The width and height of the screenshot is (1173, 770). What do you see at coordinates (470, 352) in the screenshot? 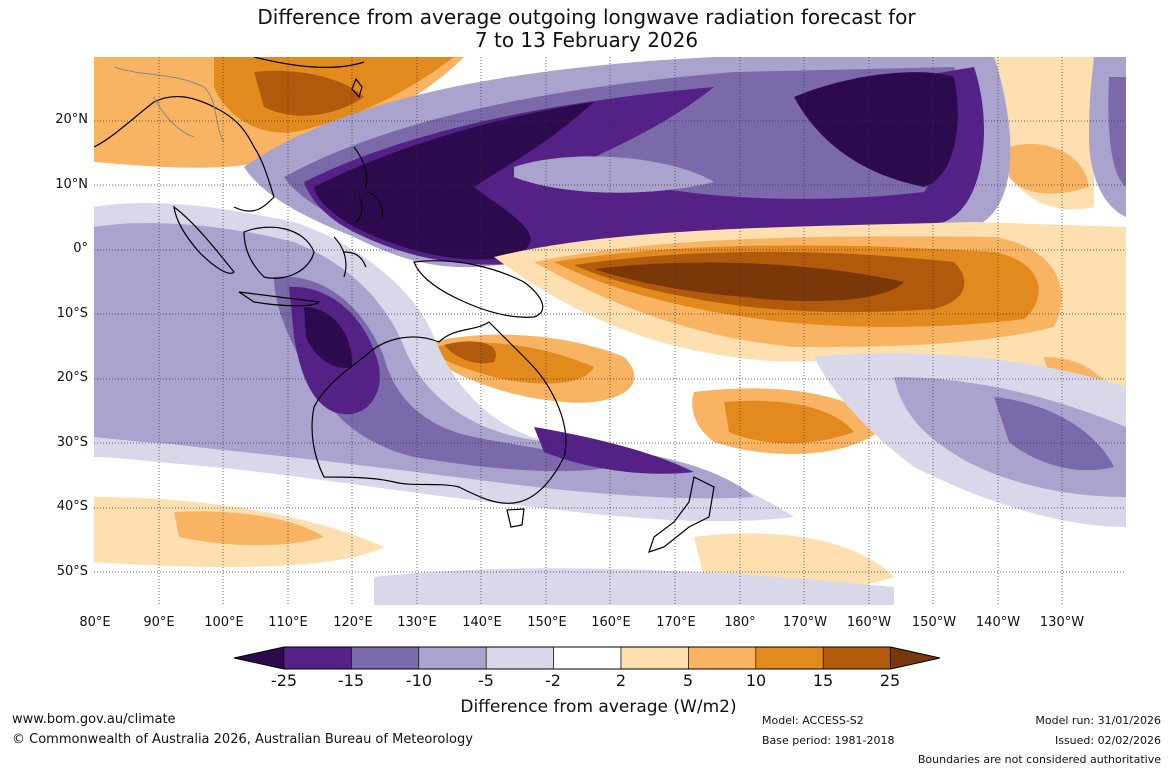
I see `positive-anomaly-north-australia-peak` at bounding box center [470, 352].